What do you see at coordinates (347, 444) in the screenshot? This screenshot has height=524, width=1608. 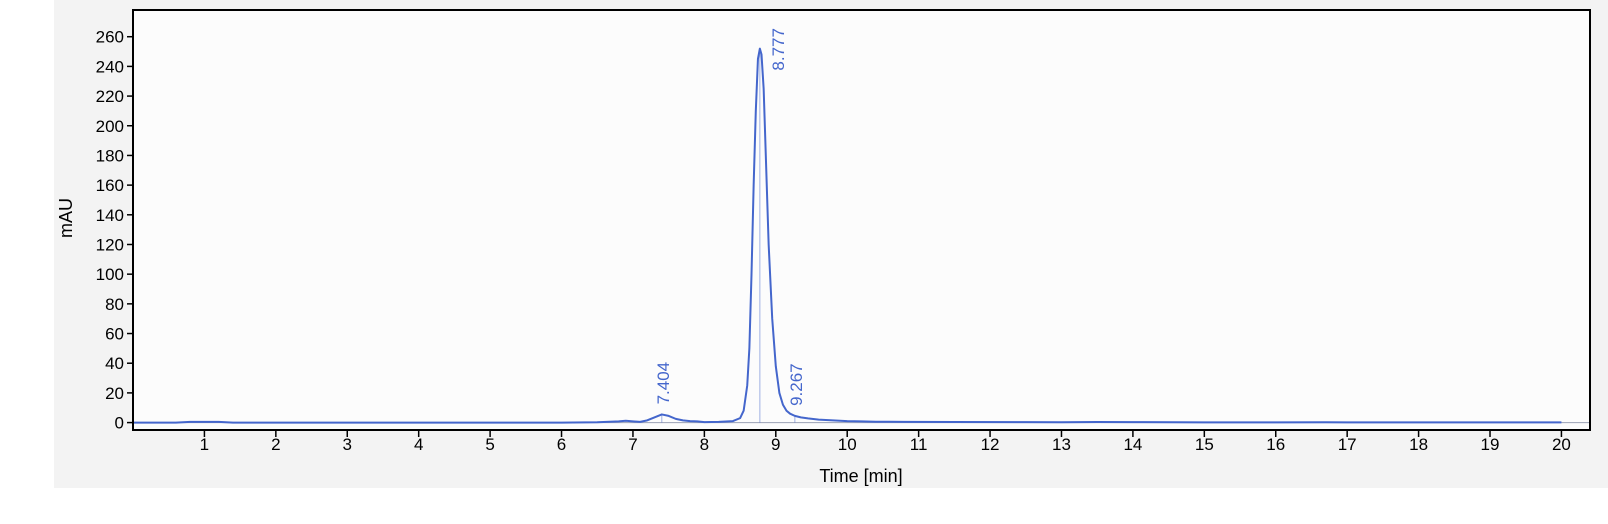 I see `x-tick-label: 3` at bounding box center [347, 444].